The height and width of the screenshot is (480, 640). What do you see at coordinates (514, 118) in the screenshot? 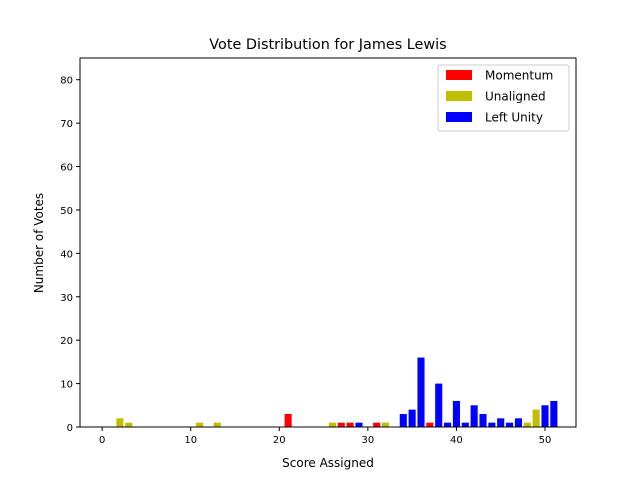
I see `legend-label-left-unity: Left Unity` at bounding box center [514, 118].